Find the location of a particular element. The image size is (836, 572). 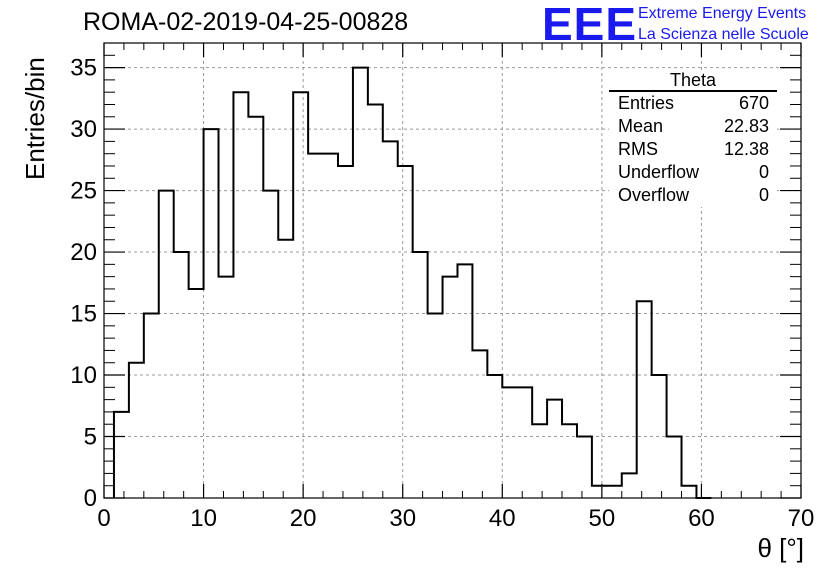

y-tick-label: 5 is located at coordinates (90, 437).